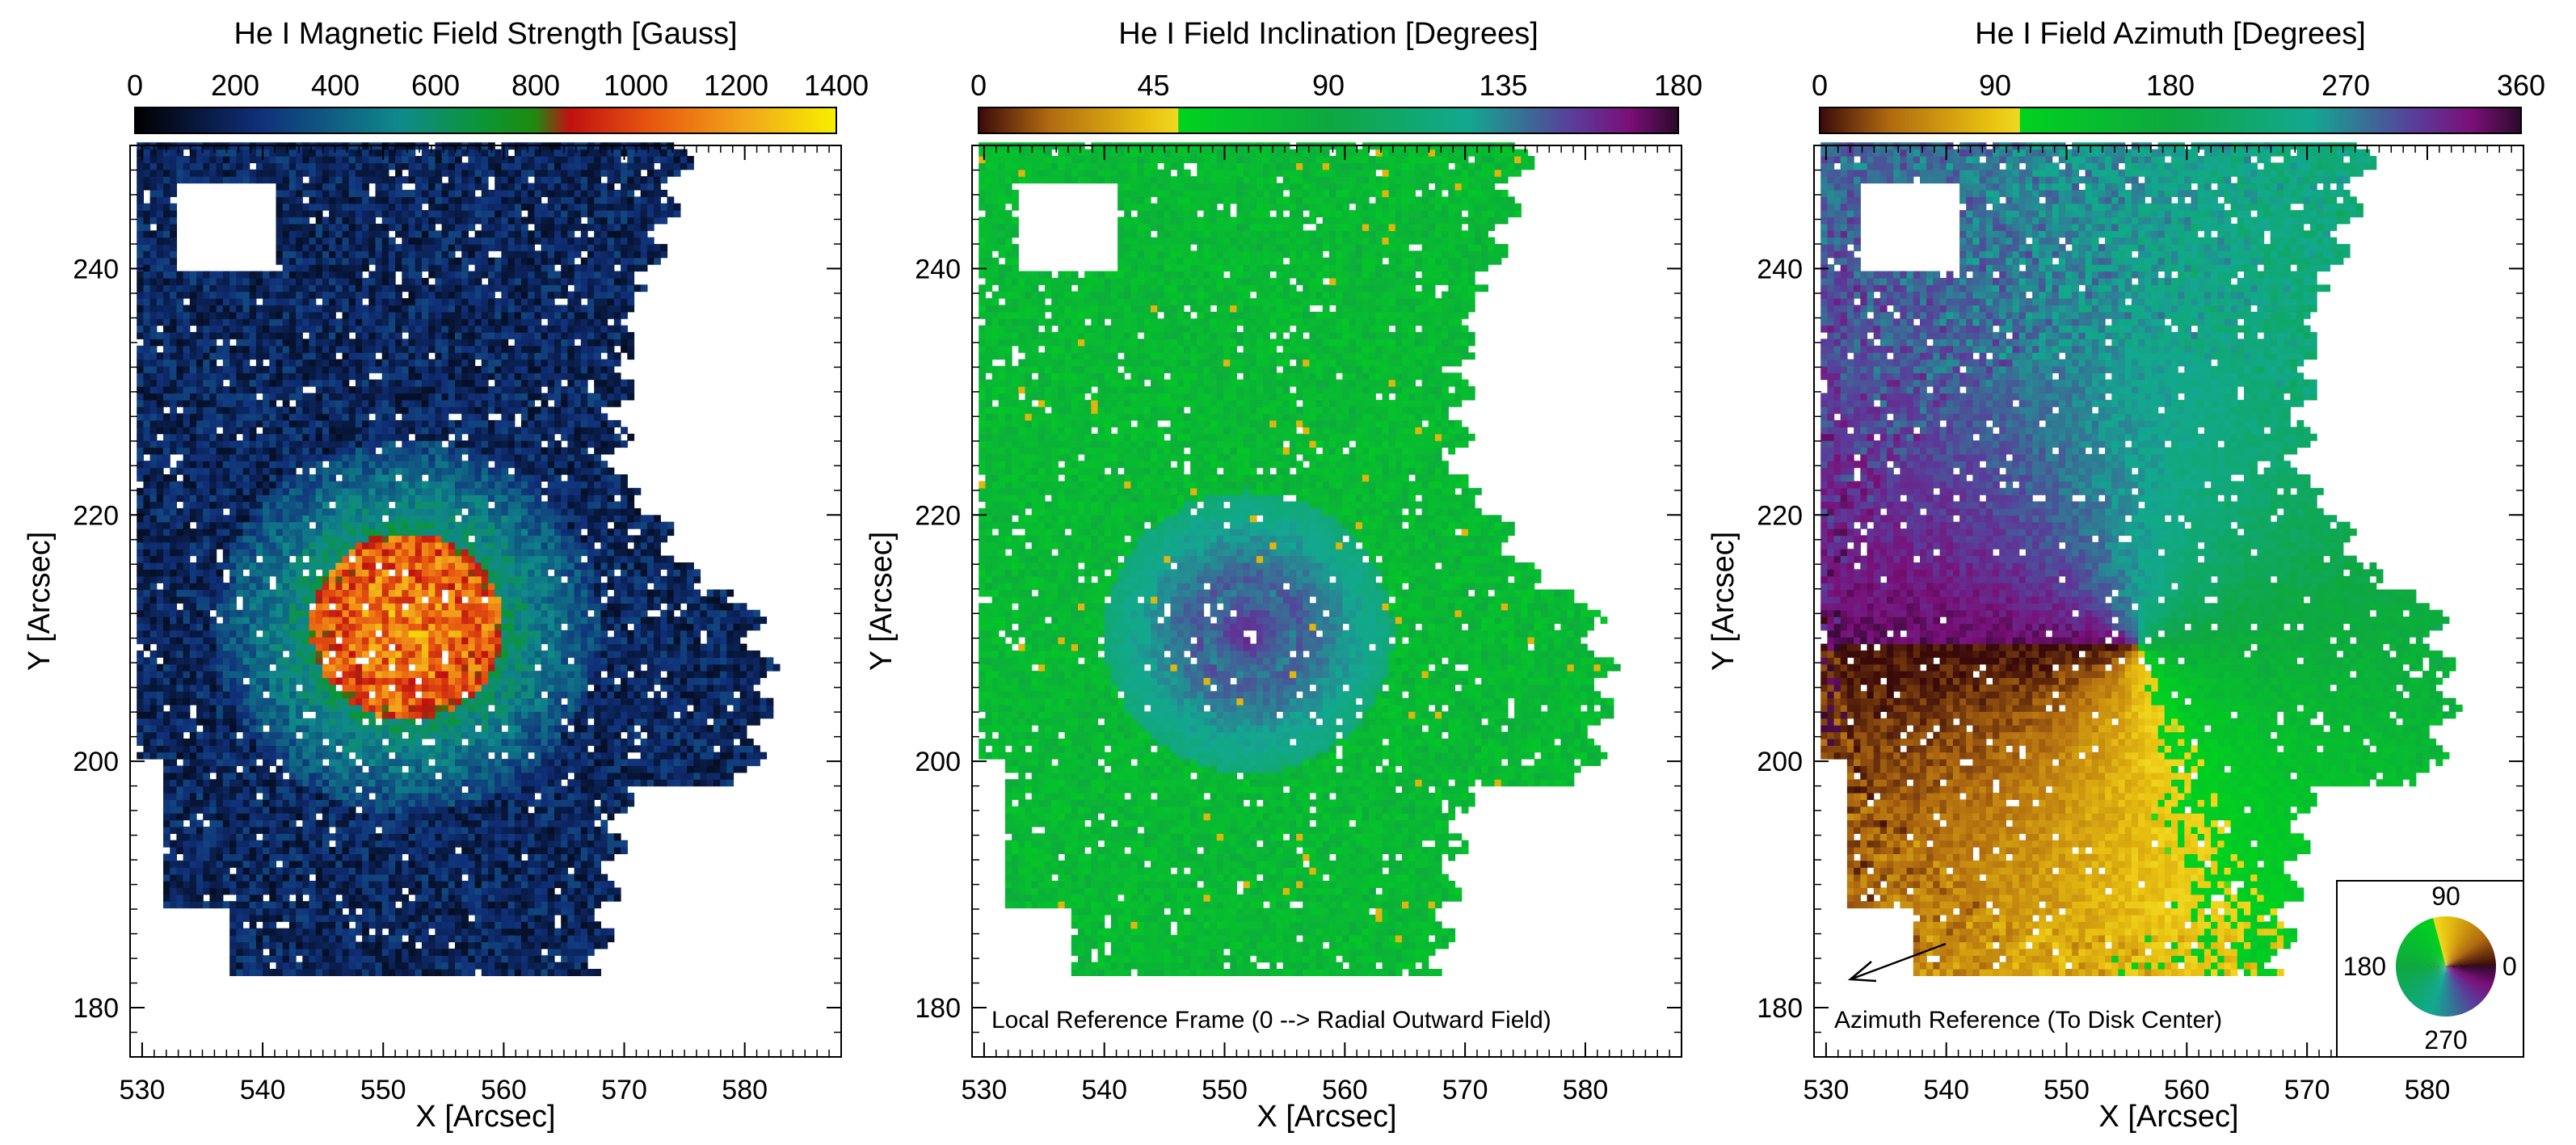 This screenshot has width=2576, height=1145. I want to click on chart-title: He I Field Azimuth [Degrees], so click(2170, 34).